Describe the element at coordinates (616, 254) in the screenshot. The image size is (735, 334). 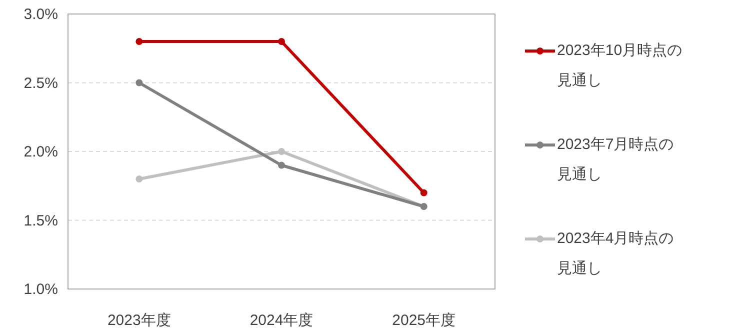
I see `legend-label: 2023年4月時点の見通し` at that location.